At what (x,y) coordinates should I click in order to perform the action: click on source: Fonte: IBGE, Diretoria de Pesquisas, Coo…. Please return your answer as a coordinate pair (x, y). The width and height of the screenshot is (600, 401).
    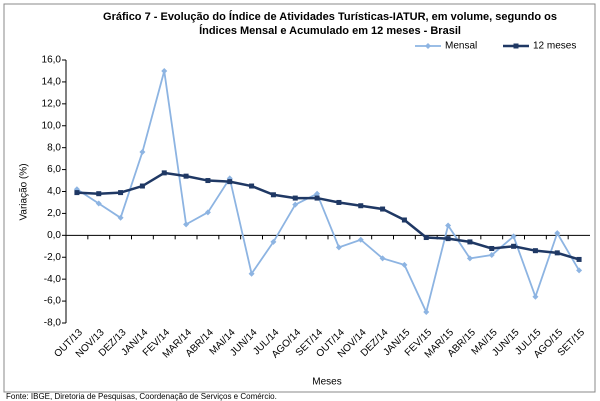
    Looking at the image, I should click on (141, 396).